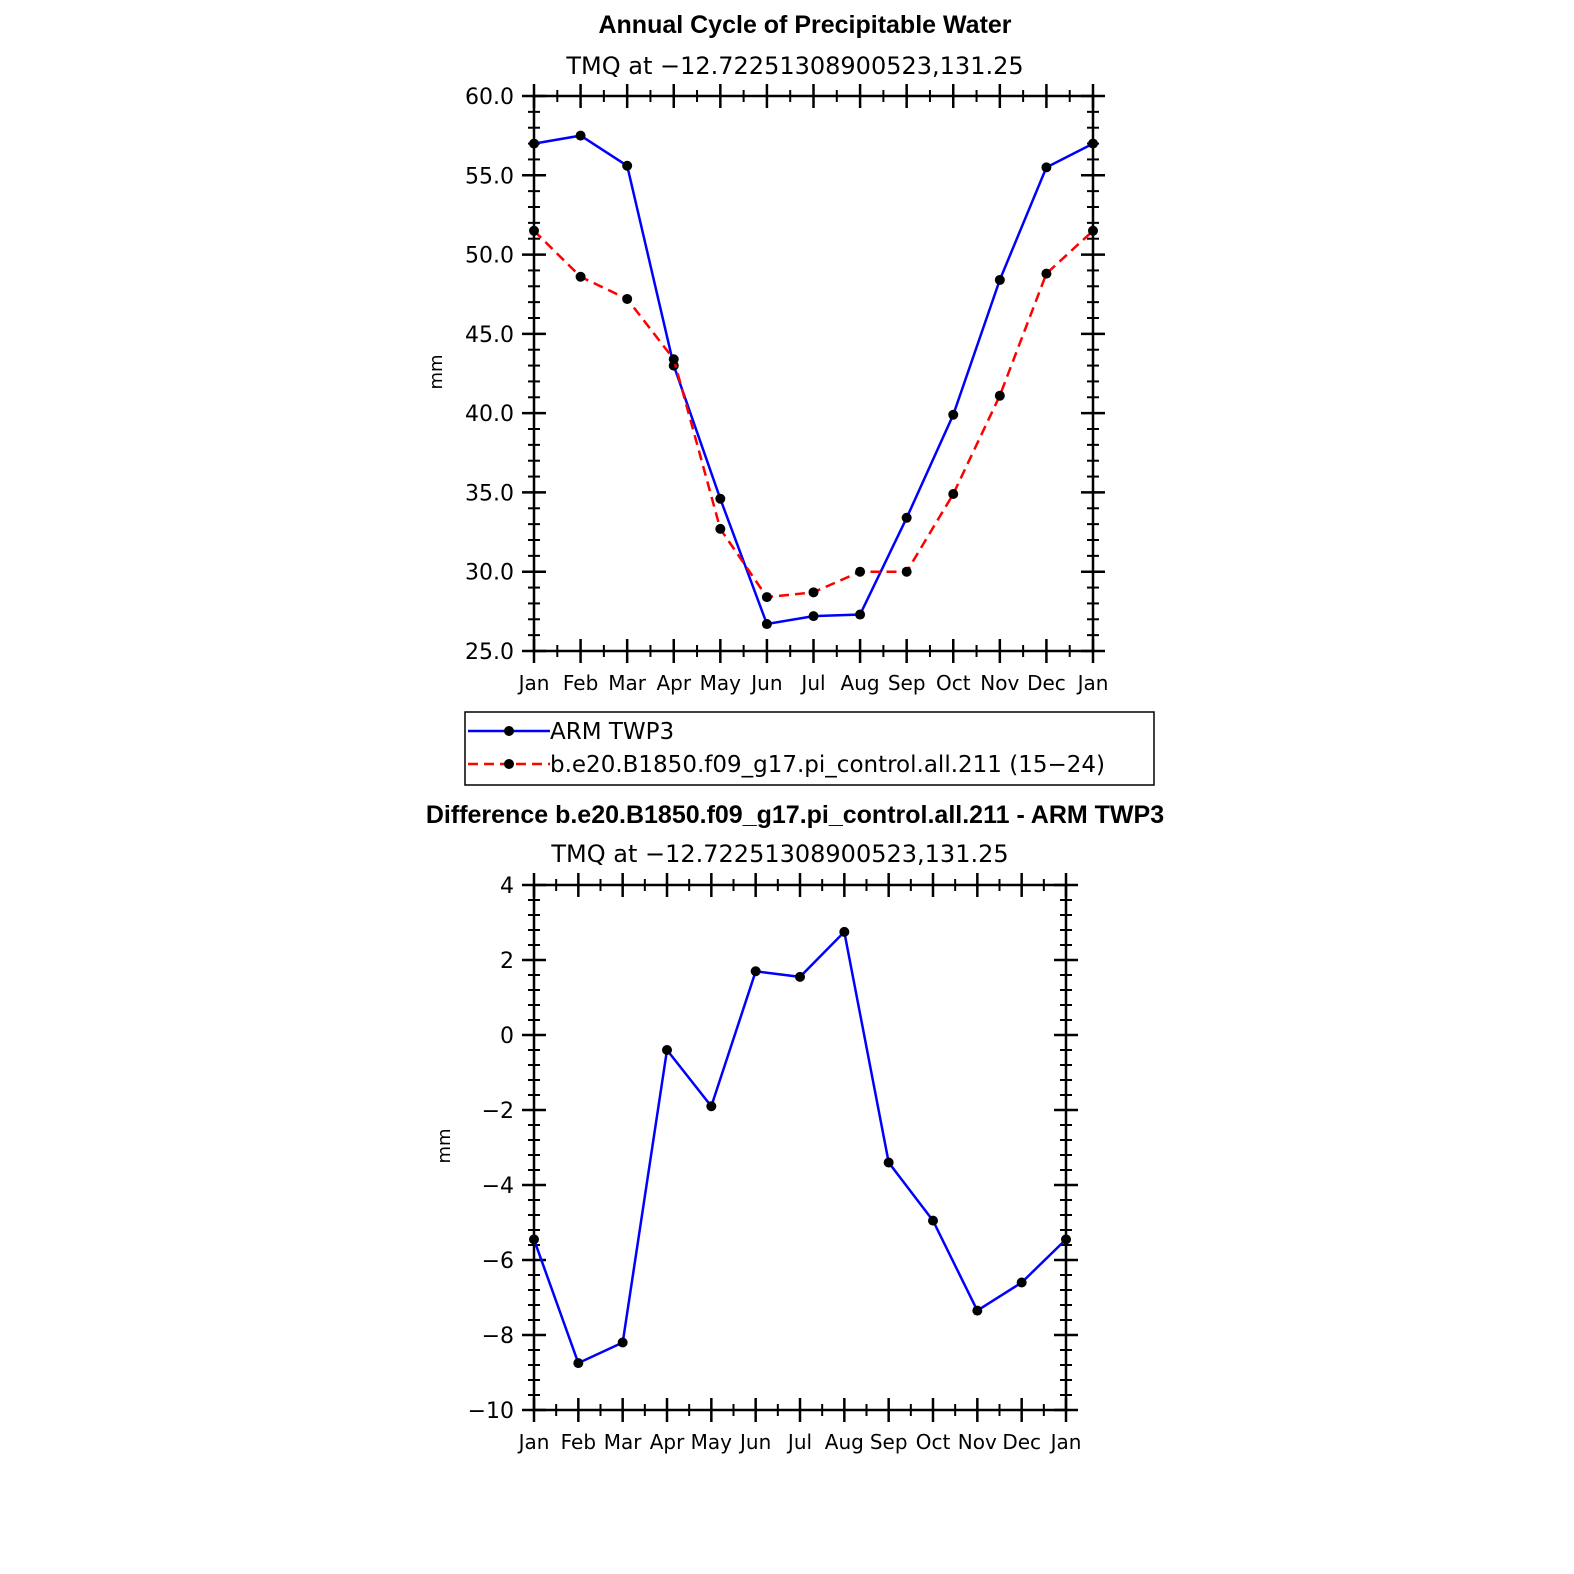  Describe the element at coordinates (498, 1186) in the screenshot. I see `y-tick-label: −4` at that location.